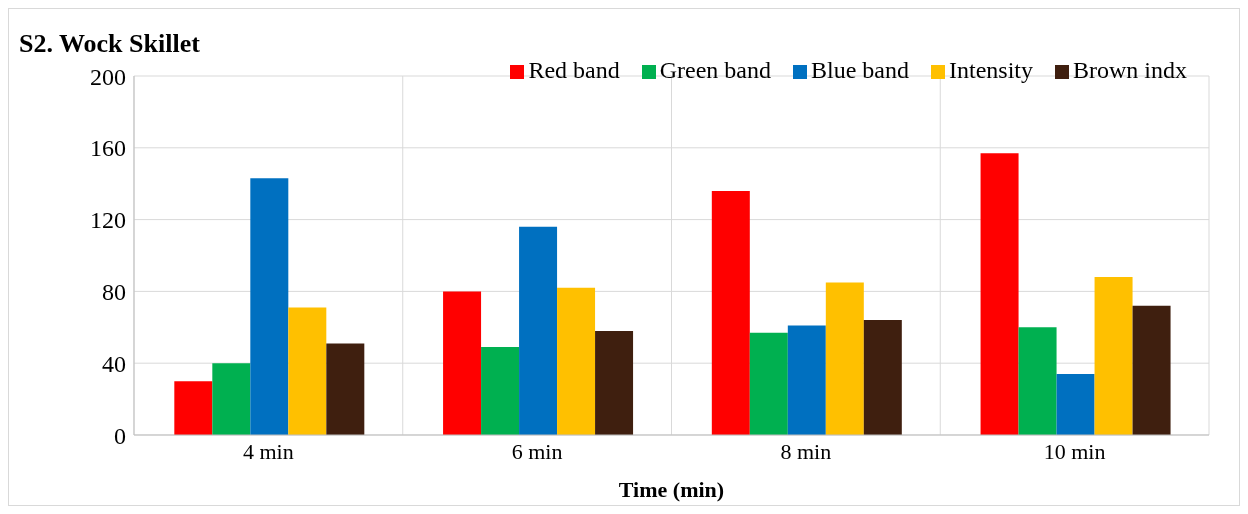 The height and width of the screenshot is (514, 1248). I want to click on y-tick-label: 80, so click(114, 291).